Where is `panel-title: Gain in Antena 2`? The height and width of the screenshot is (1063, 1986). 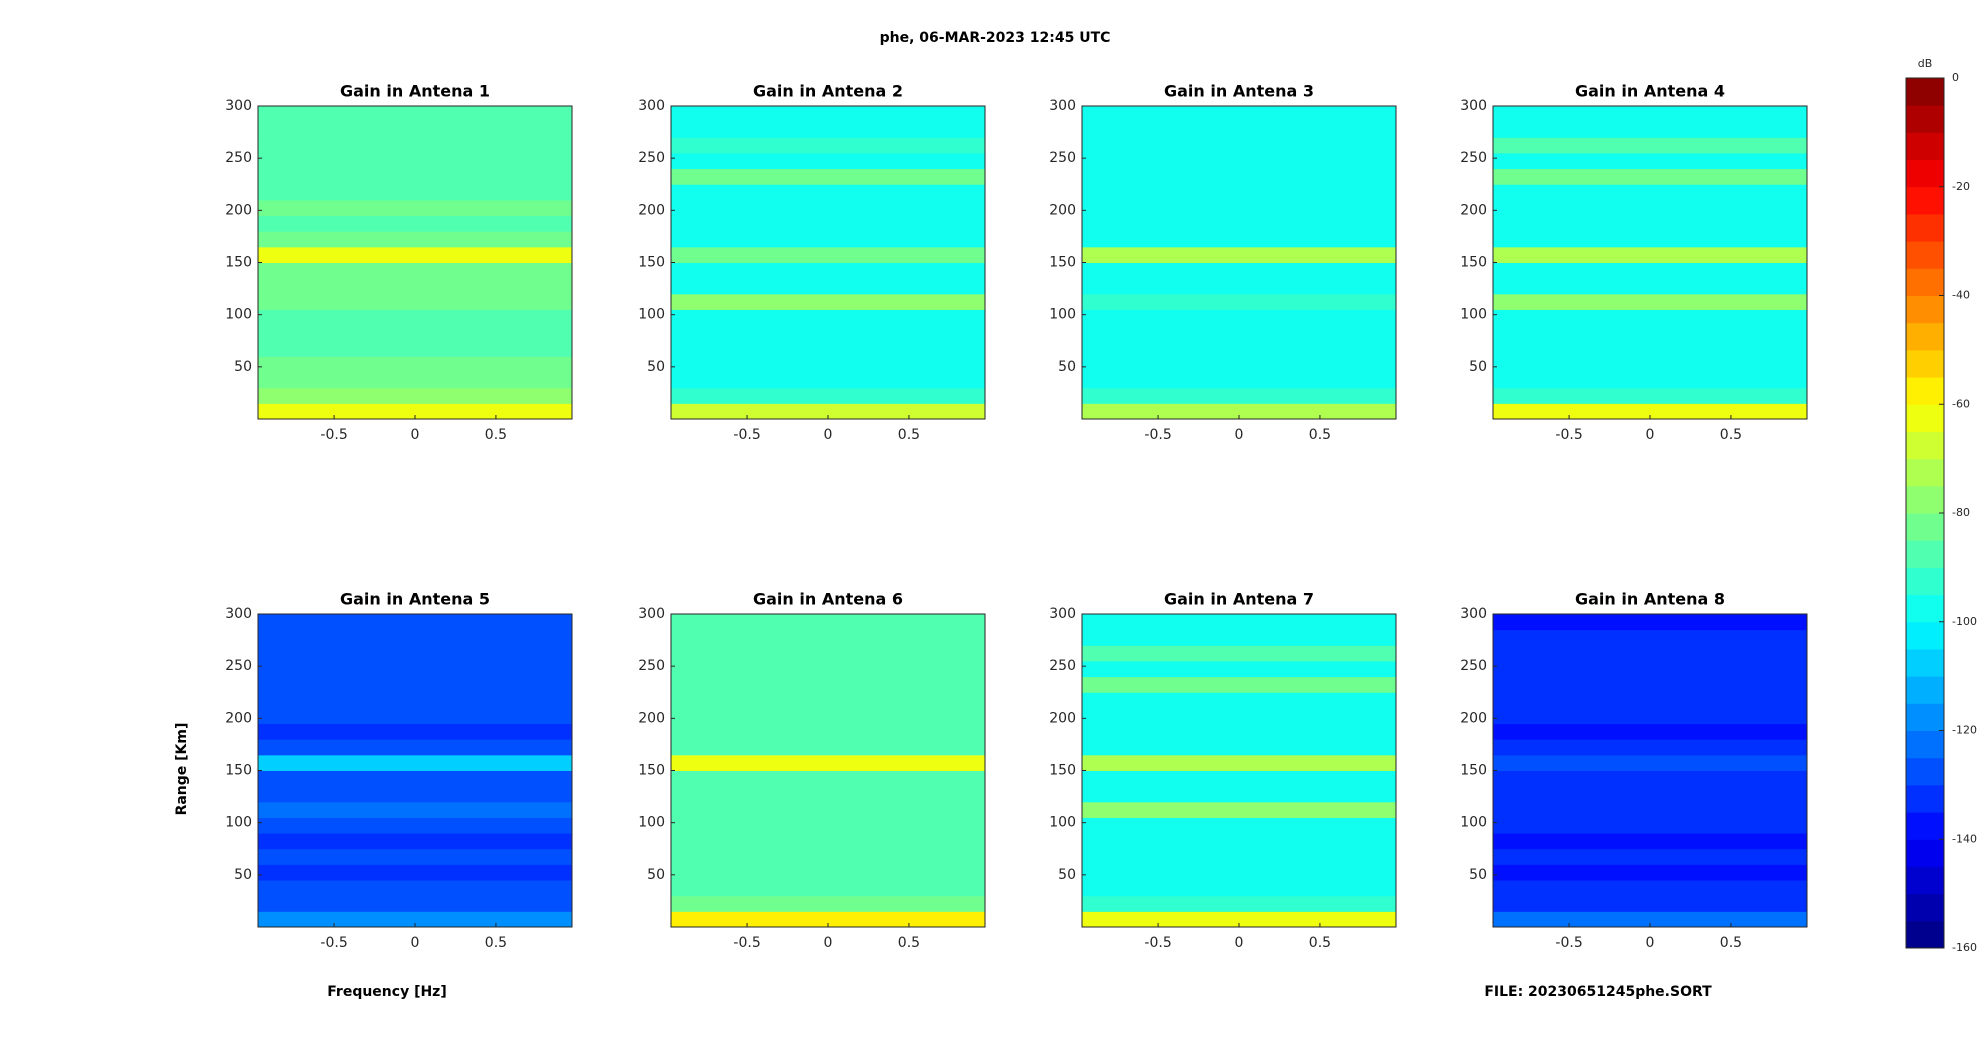
panel-title: Gain in Antena 2 is located at coordinates (828, 91).